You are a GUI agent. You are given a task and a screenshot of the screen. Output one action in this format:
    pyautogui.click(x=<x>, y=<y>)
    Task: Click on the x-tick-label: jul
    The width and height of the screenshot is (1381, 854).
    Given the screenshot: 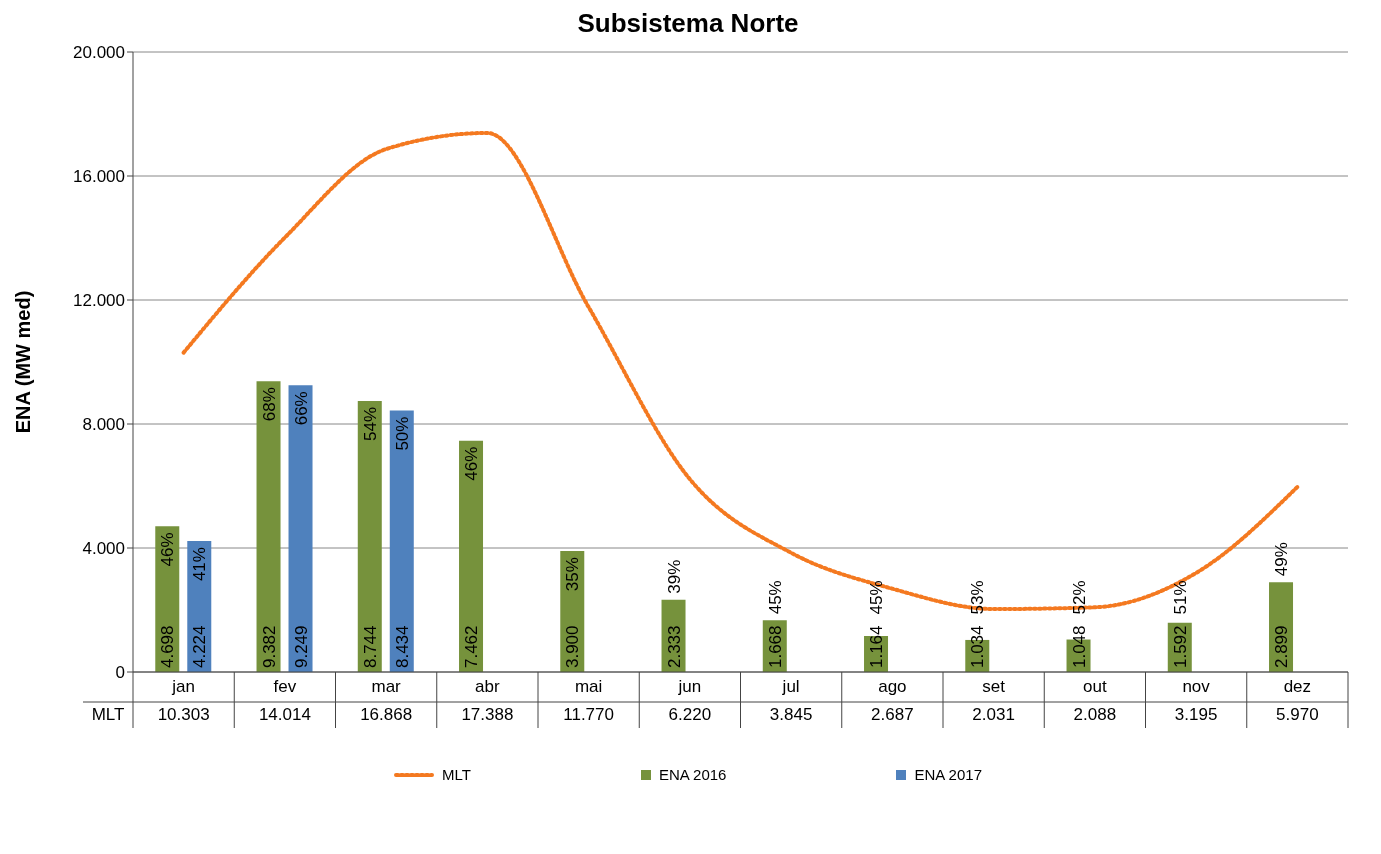 What is the action you would take?
    pyautogui.click(x=790, y=686)
    